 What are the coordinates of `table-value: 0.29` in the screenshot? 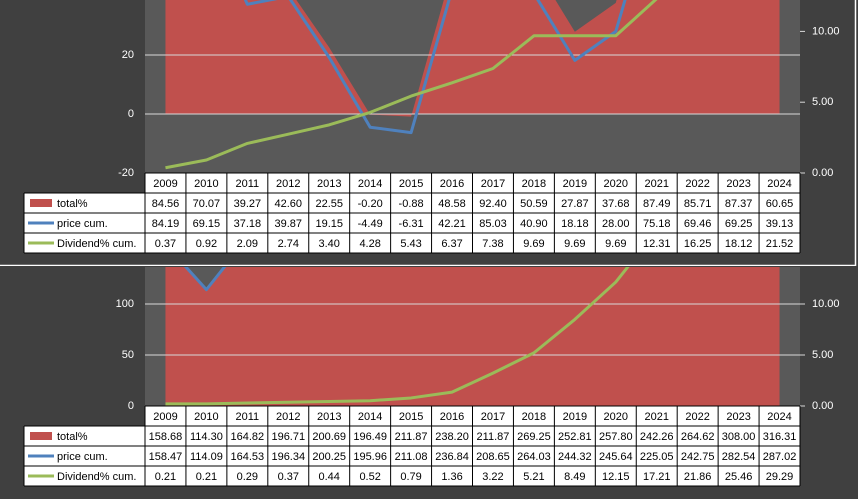 It's located at (247, 477).